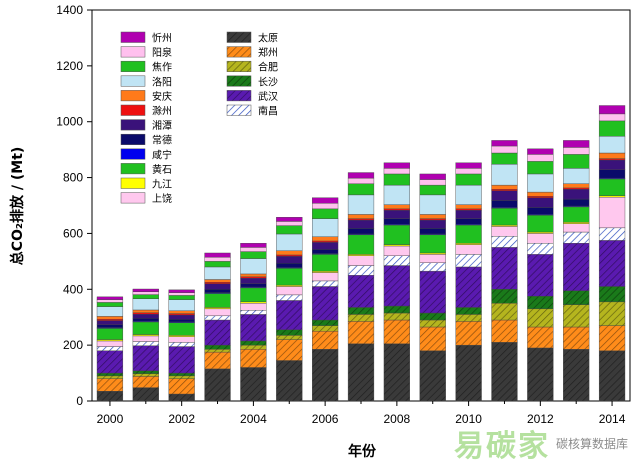  What do you see at coordinates (540, 419) in the screenshot?
I see `x-tick-label: 2012` at bounding box center [540, 419].